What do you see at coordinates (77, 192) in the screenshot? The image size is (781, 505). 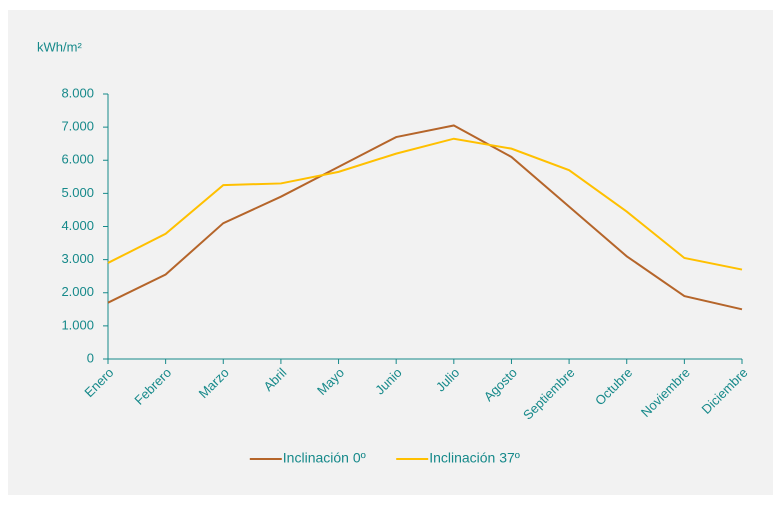 I see `y-tick-label: 5.000` at bounding box center [77, 192].